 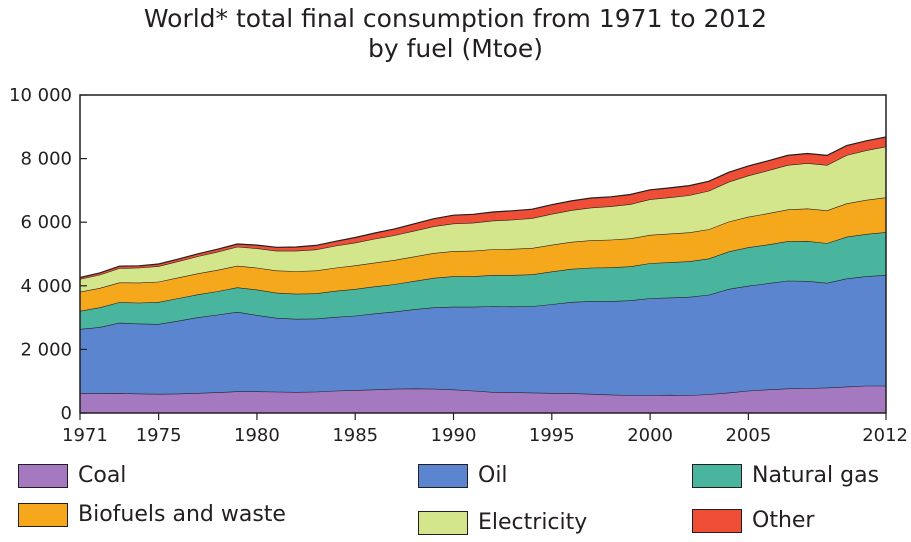 I want to click on legend-item-other: Other, so click(x=753, y=520).